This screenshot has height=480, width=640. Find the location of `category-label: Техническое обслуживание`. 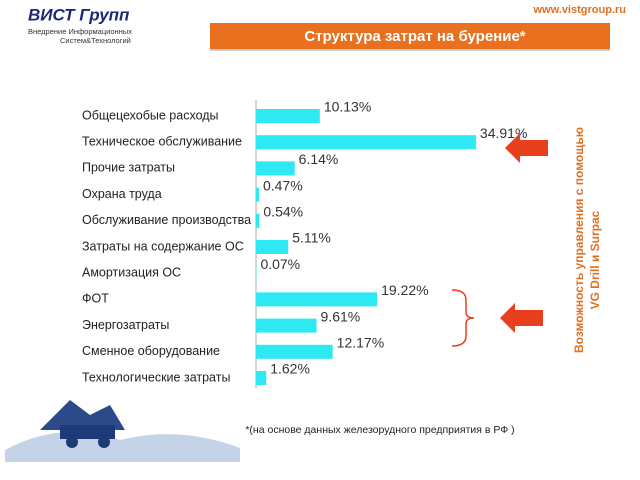

category-label: Техническое обслуживание is located at coordinates (162, 141).